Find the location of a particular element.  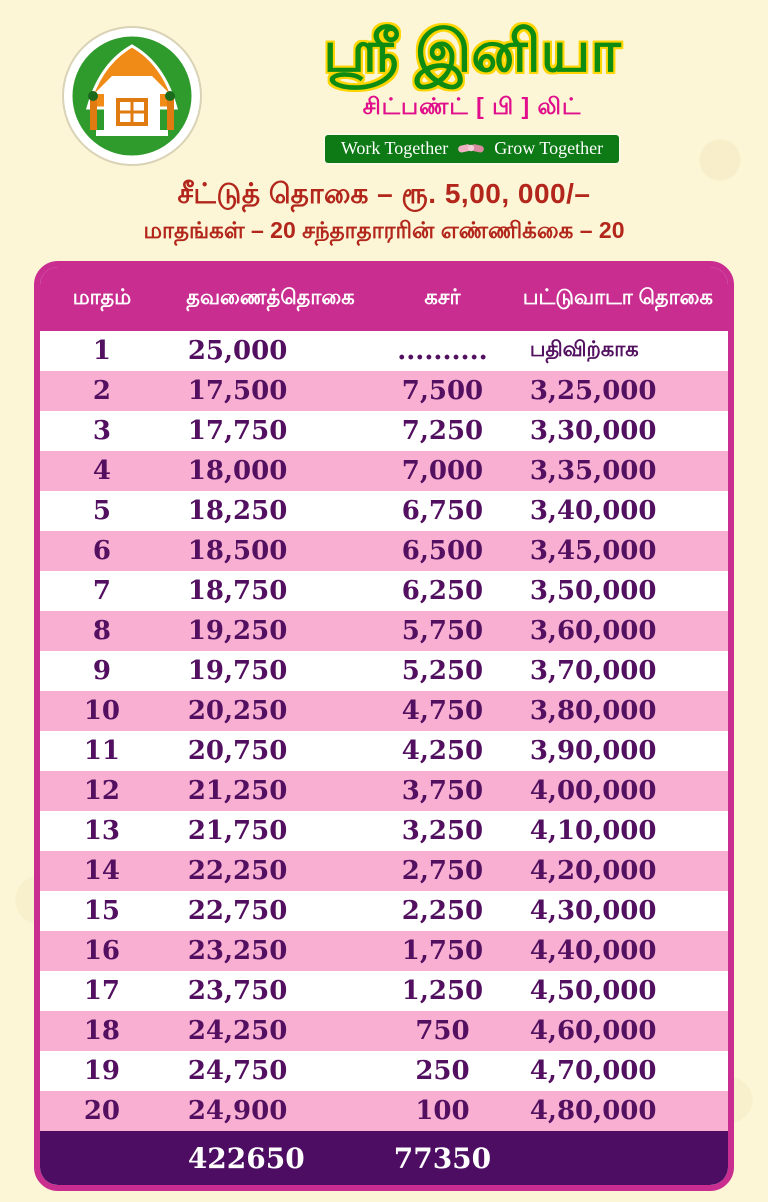

month-cell: 9 is located at coordinates (102, 671).